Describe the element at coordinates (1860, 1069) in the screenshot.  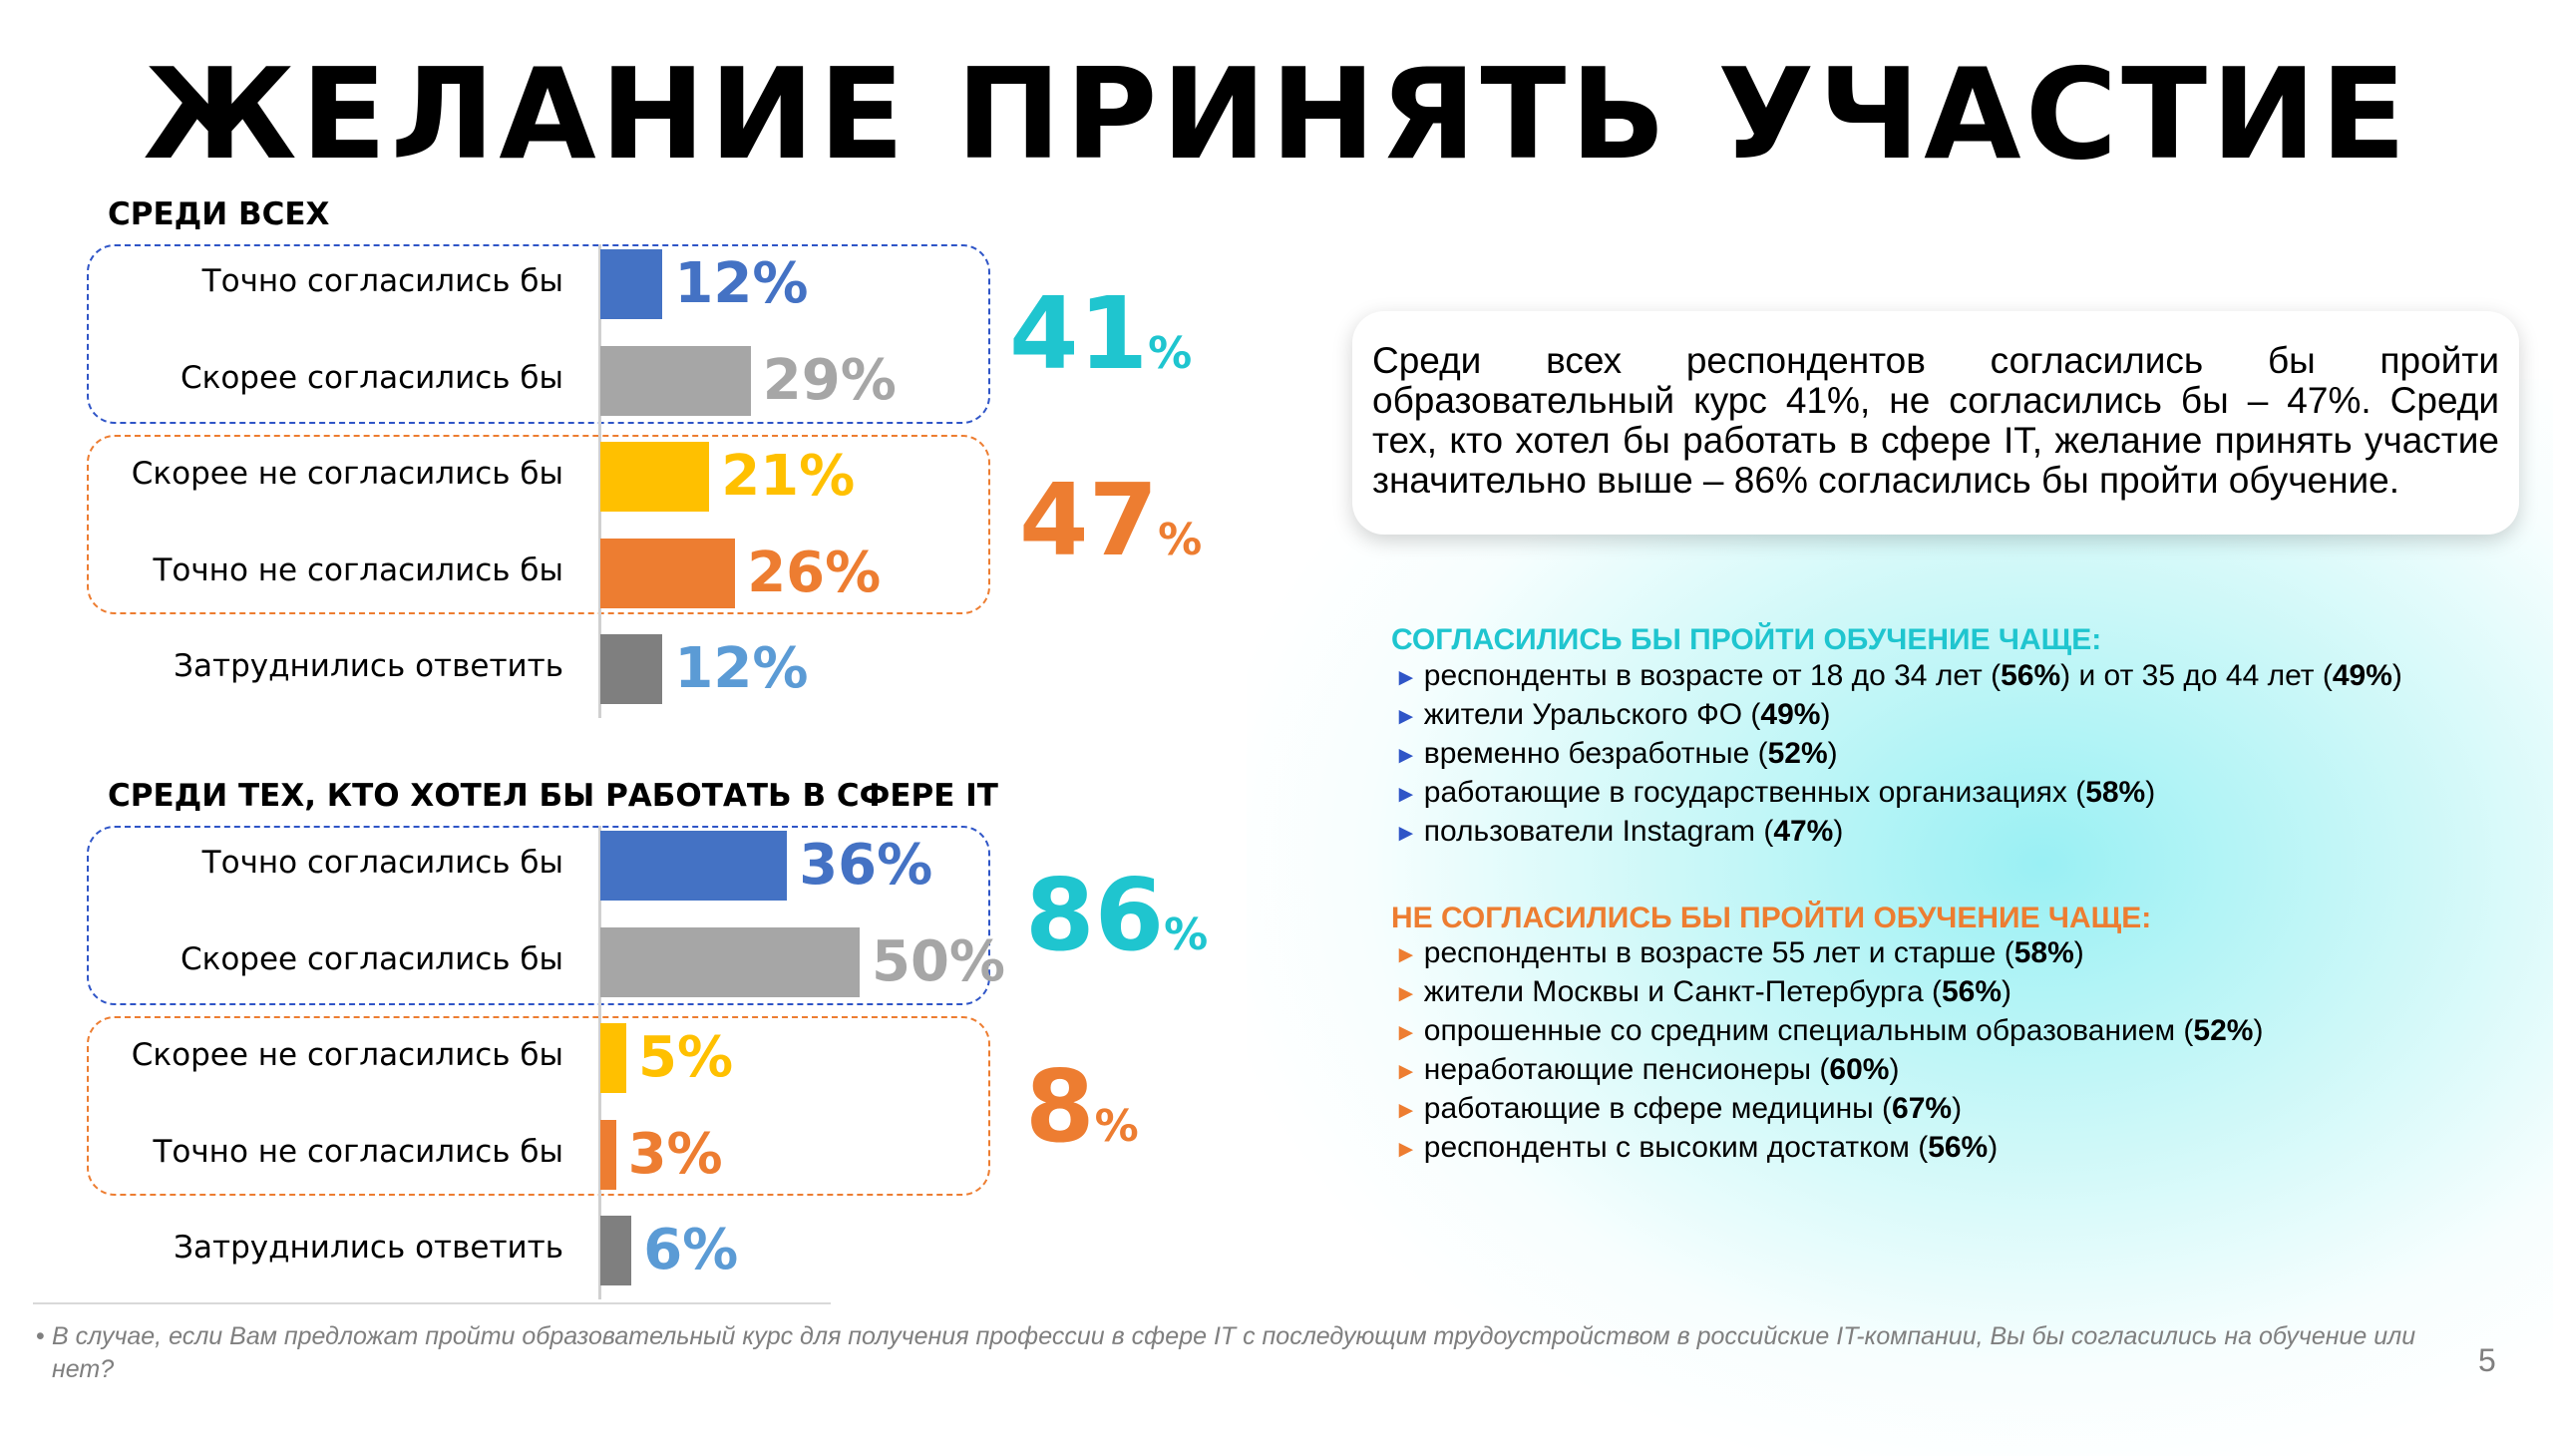
I see `list-item-value: 60%` at that location.